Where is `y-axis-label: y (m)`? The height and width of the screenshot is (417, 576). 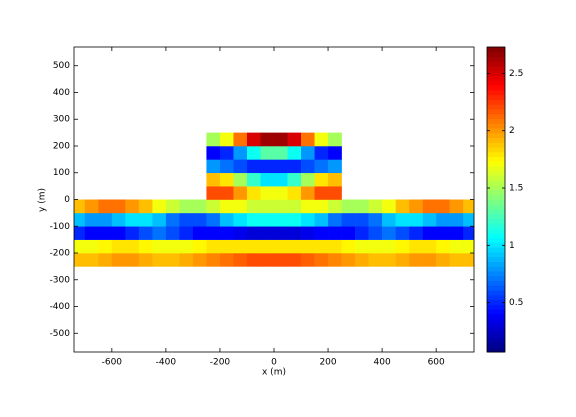
y-axis-label: y (m) is located at coordinates (43, 200).